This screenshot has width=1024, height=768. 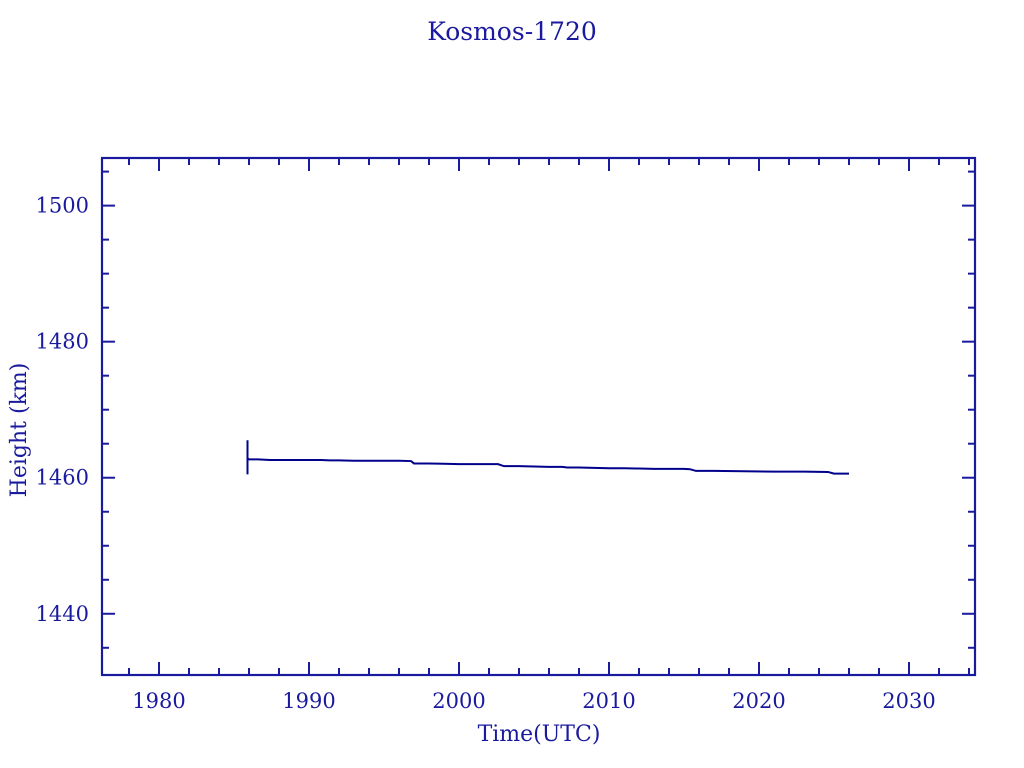 What do you see at coordinates (62, 614) in the screenshot?
I see `y-tick-label: 1440` at bounding box center [62, 614].